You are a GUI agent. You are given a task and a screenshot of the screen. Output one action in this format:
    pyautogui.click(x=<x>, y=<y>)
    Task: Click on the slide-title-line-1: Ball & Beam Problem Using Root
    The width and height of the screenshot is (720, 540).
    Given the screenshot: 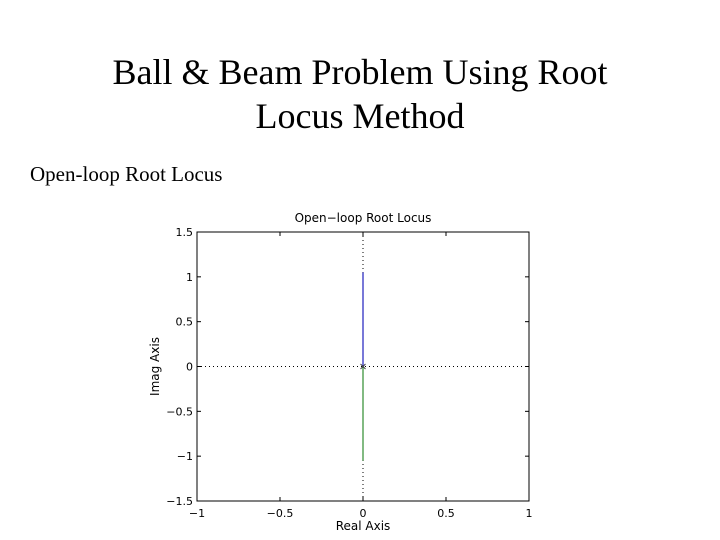 What is the action you would take?
    pyautogui.click(x=360, y=72)
    